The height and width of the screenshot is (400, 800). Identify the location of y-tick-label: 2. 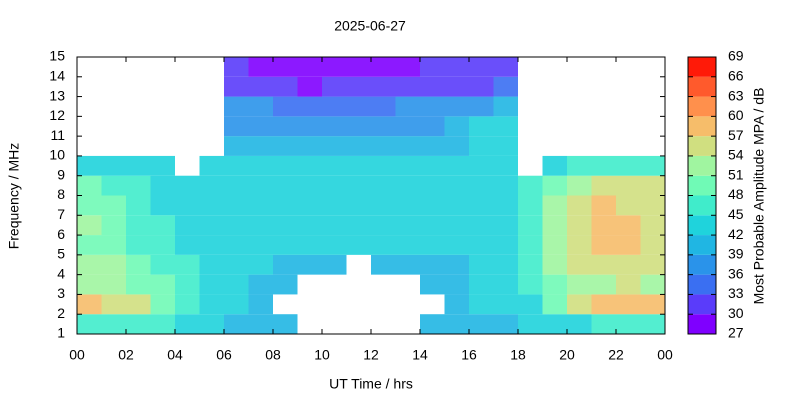
(61, 313).